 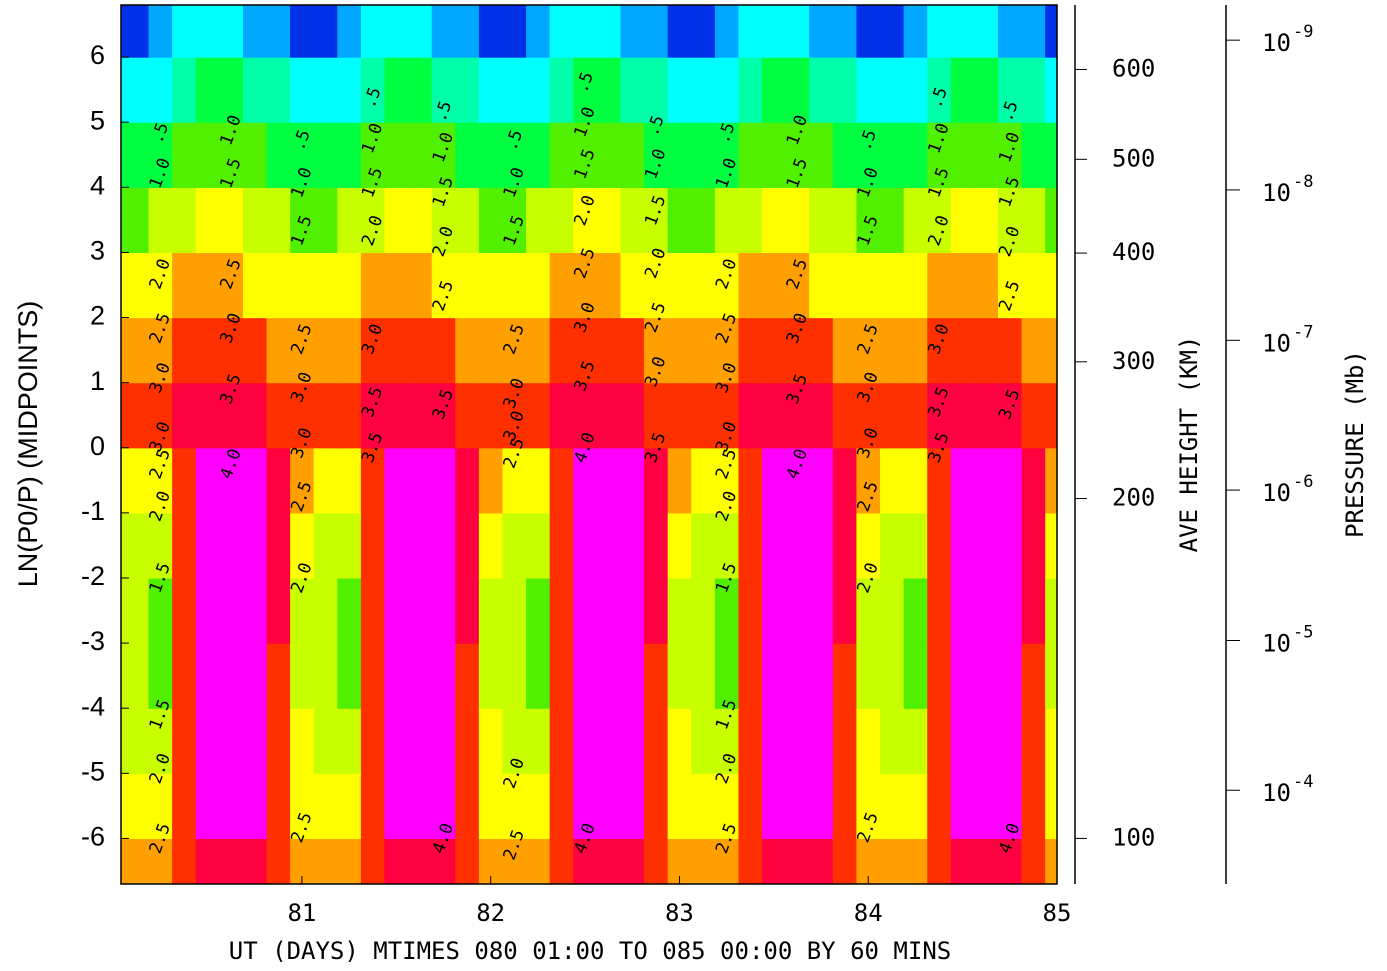 What do you see at coordinates (1133, 158) in the screenshot?
I see `height-tick-label: 500` at bounding box center [1133, 158].